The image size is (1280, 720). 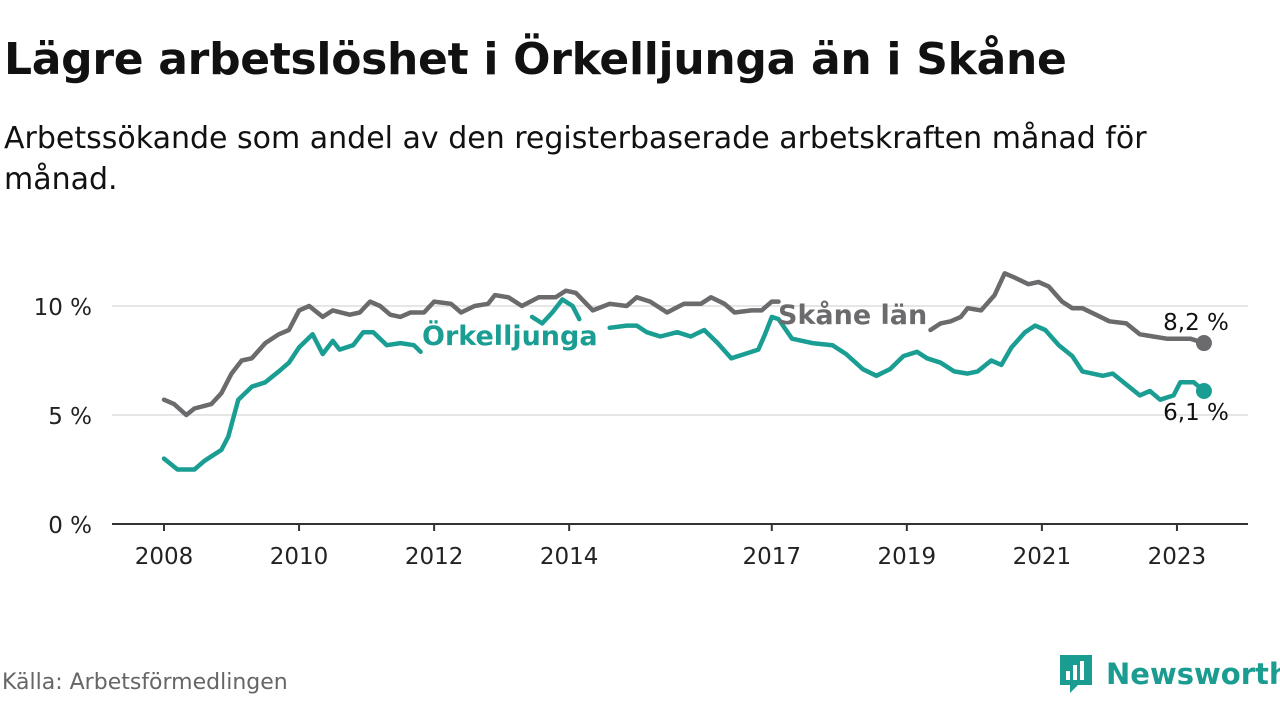 I want to click on brand-logo: Newsworthy, so click(x=1169, y=674).